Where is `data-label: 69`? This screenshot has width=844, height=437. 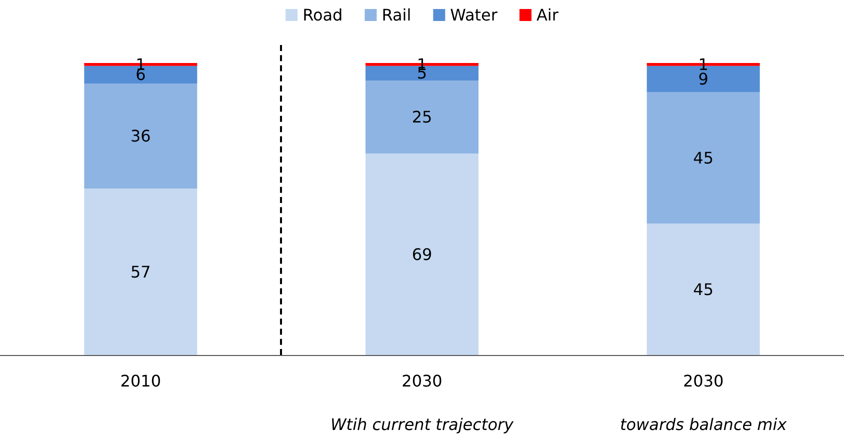
data-label: 69 is located at coordinates (422, 254).